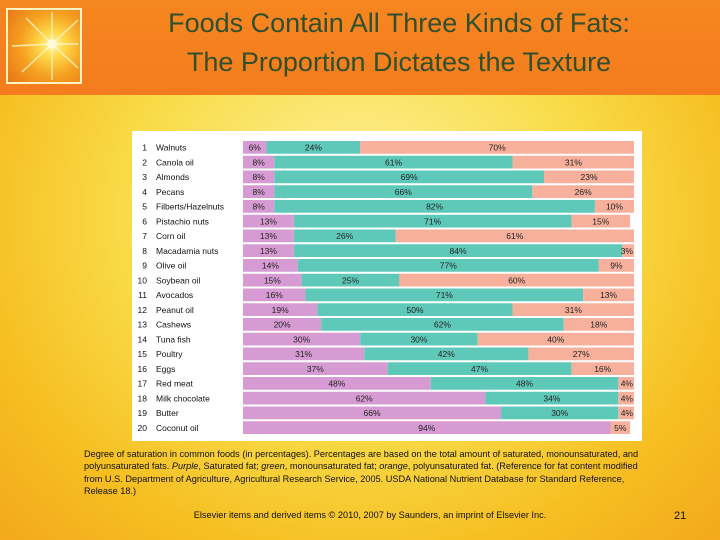  Describe the element at coordinates (280, 310) in the screenshot. I see `saturated-data-label: 19%` at that location.